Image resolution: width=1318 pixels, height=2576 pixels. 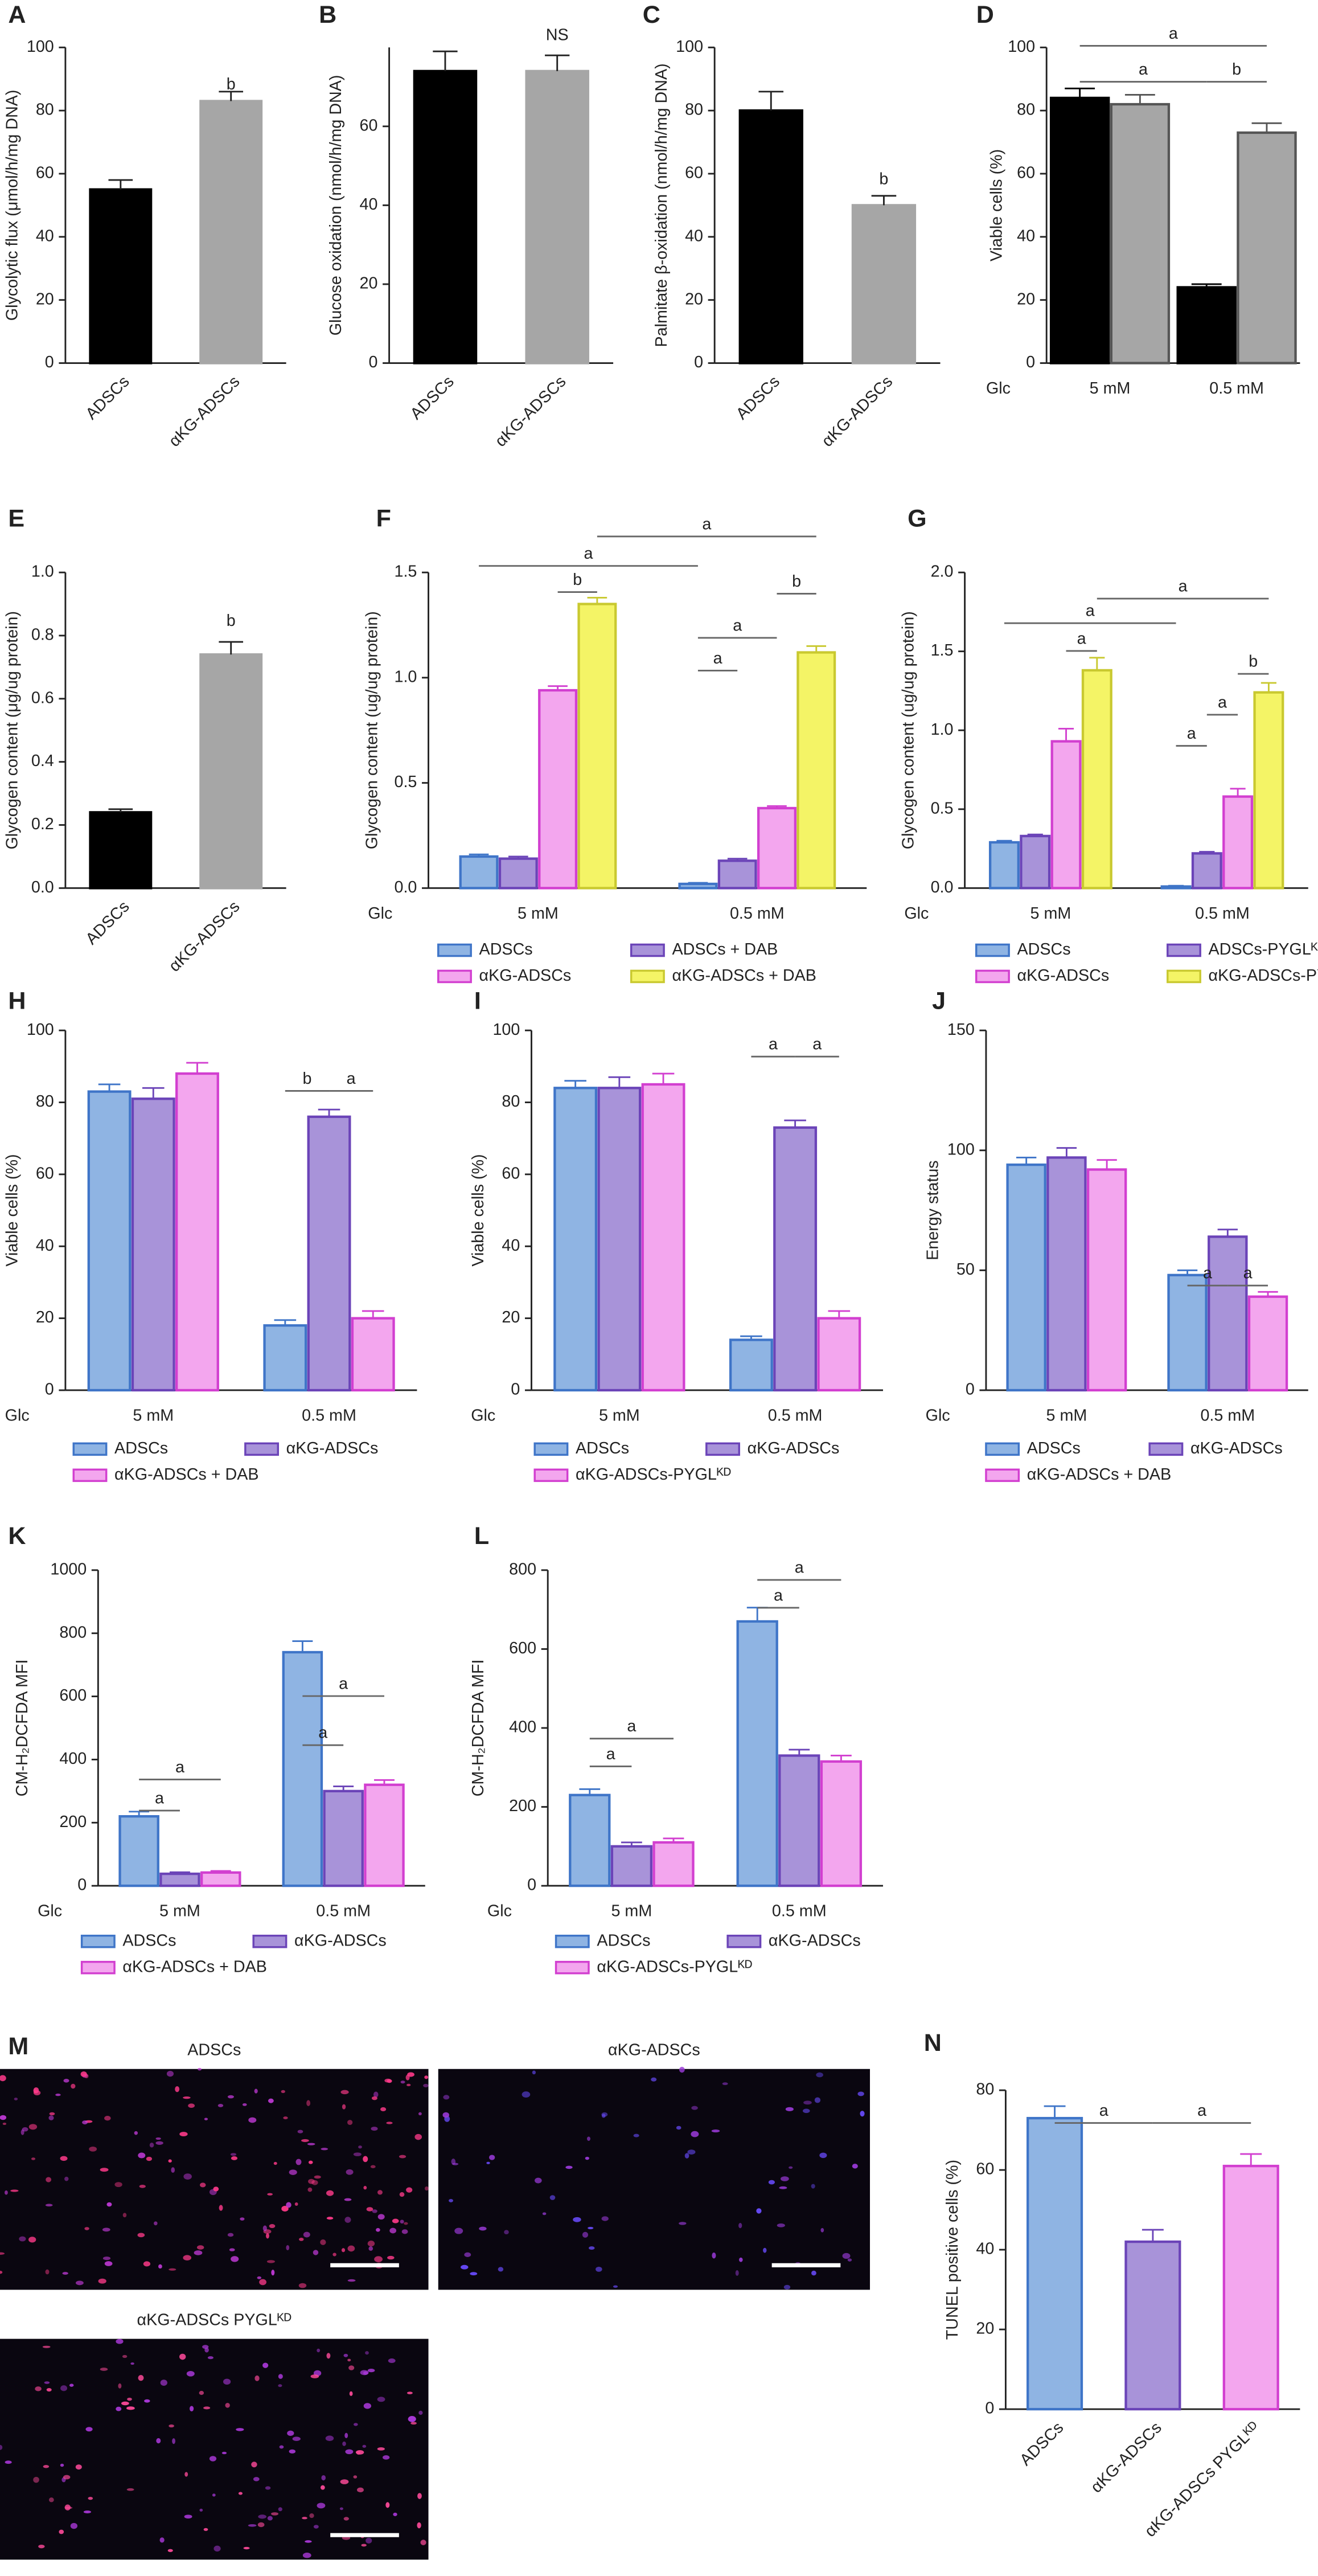 I want to click on y-tick-label: 60, so click(x=511, y=1173).